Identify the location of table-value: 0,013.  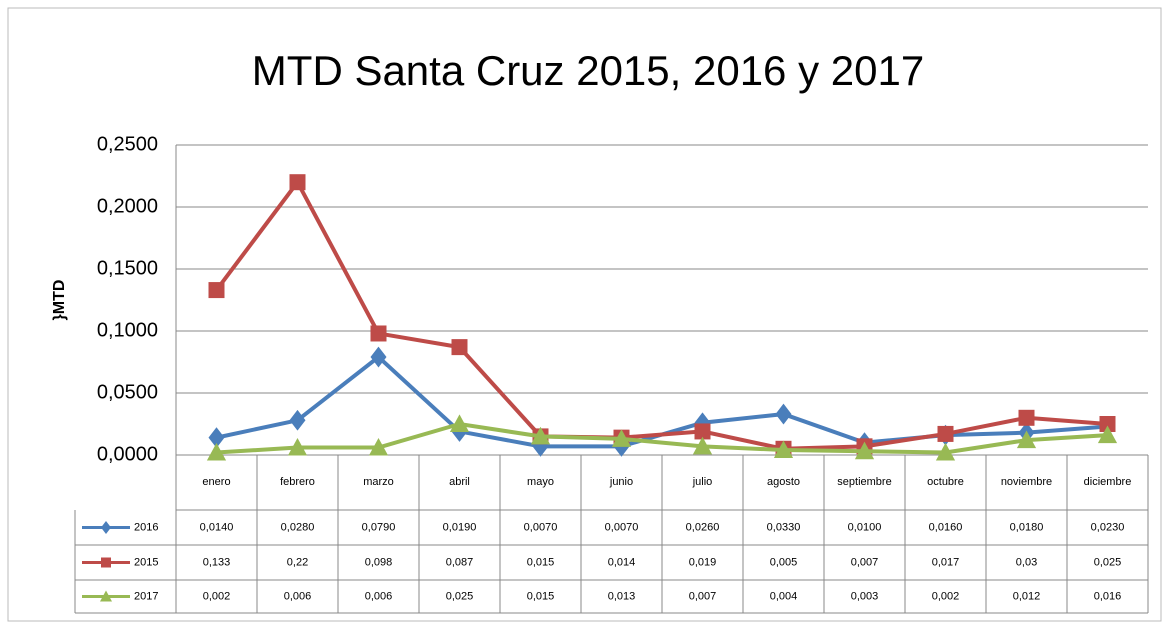
(622, 596).